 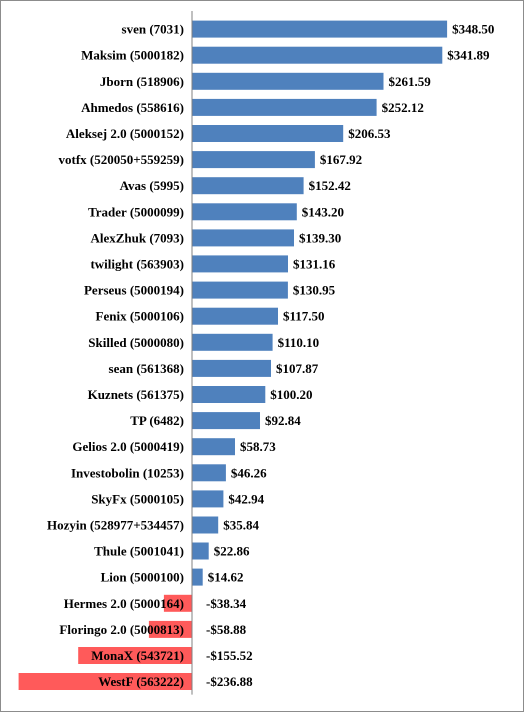 What do you see at coordinates (121, 159) in the screenshot?
I see `category-label: votfx (520050+559259)` at bounding box center [121, 159].